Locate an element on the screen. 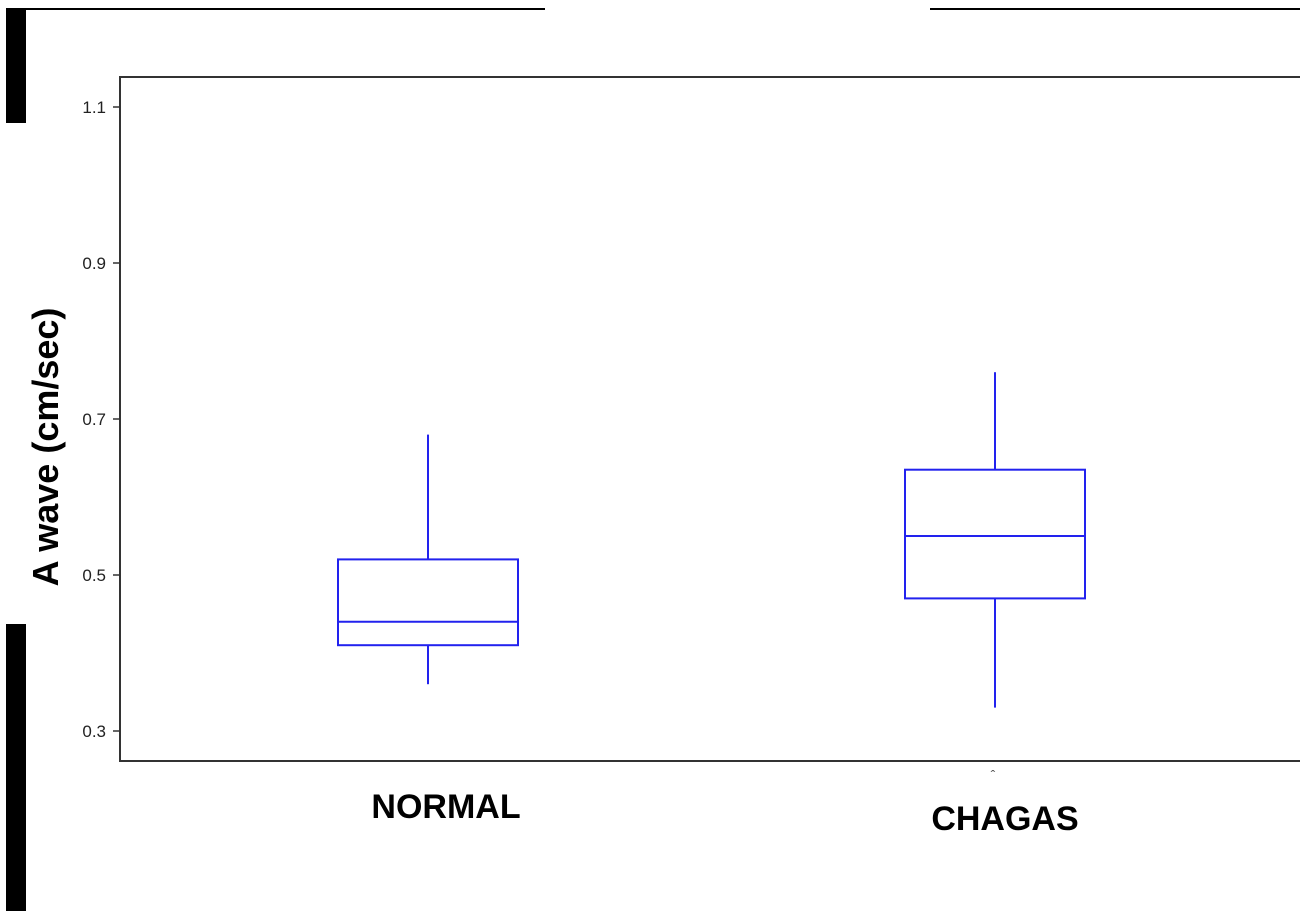 This screenshot has width=1300, height=916. left-edge-bar-bottom is located at coordinates (16, 767).